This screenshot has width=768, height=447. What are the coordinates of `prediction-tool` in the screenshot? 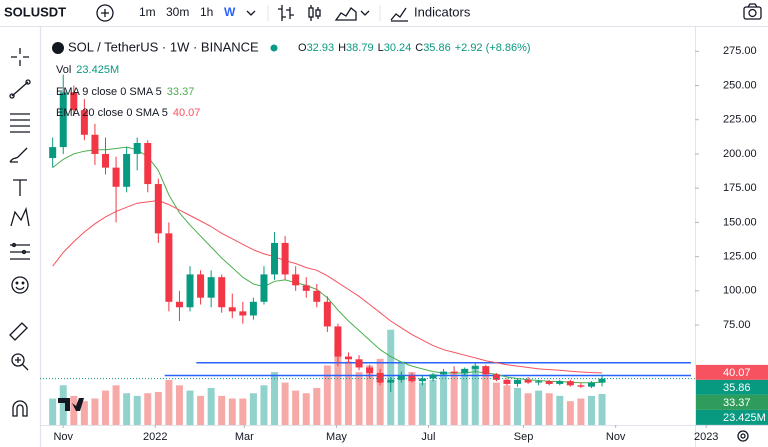 It's located at (20, 251).